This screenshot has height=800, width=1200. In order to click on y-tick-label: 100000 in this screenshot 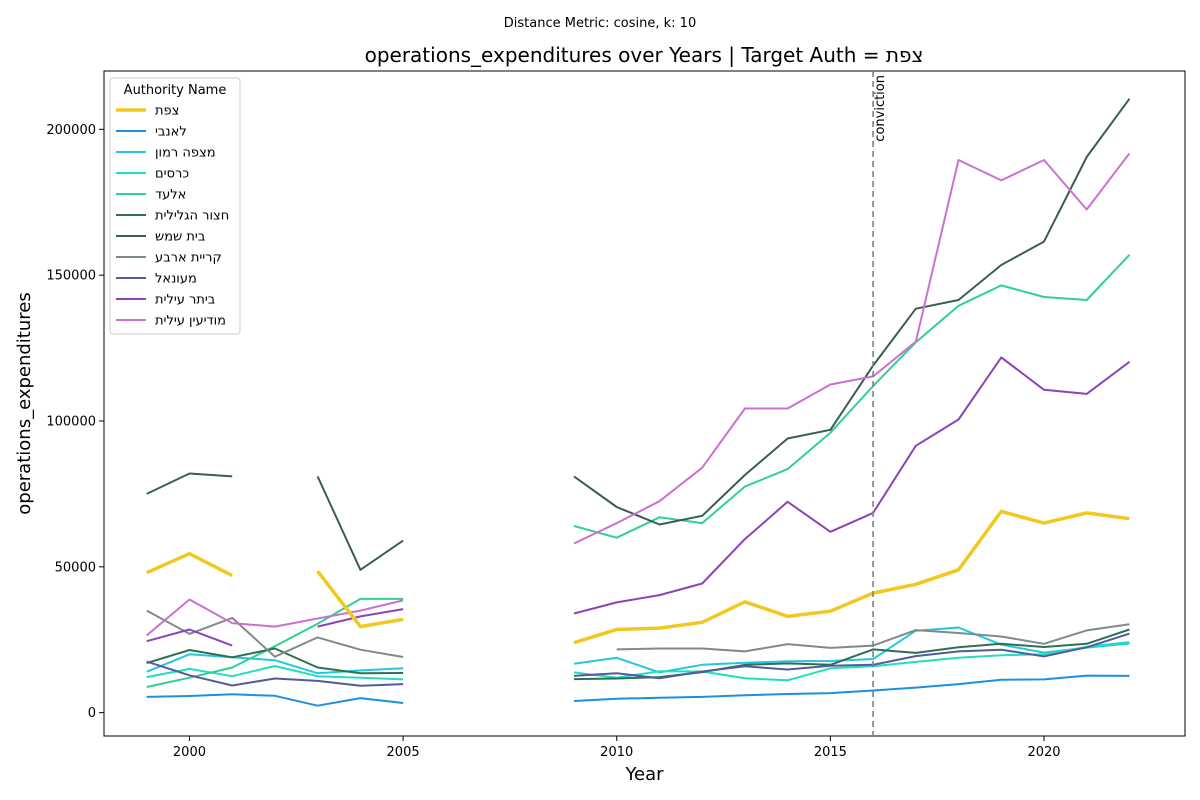, I will do `click(71, 422)`.